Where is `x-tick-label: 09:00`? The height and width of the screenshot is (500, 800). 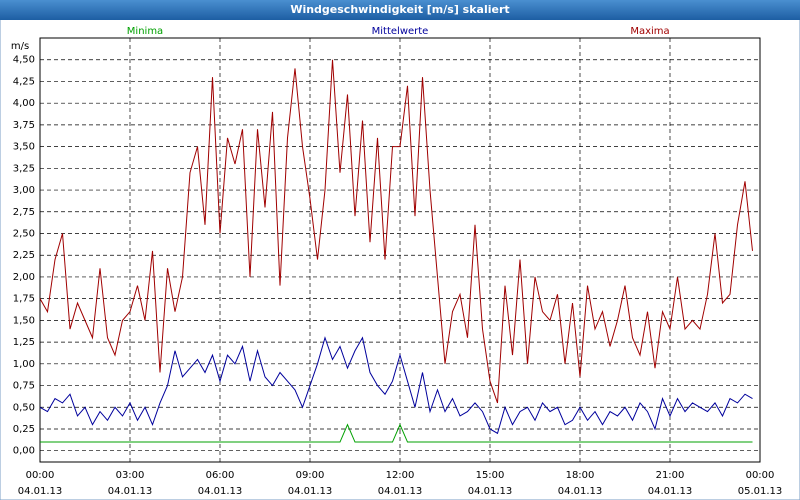
x-tick-label: 09:00 is located at coordinates (310, 475).